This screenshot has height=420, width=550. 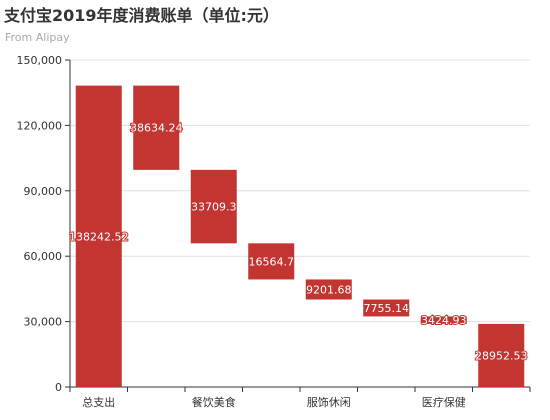 What do you see at coordinates (43, 322) in the screenshot?
I see `y-tick-label: 30,000` at bounding box center [43, 322].